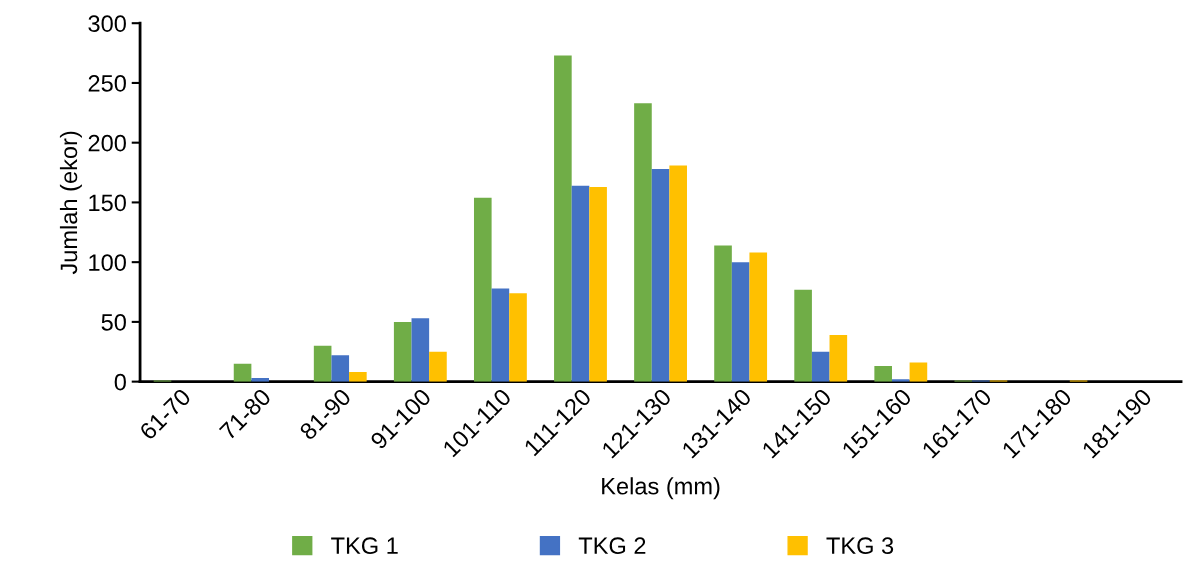 Image resolution: width=1187 pixels, height=580 pixels. I want to click on y-axis-title: Jumlah (ekor), so click(70, 203).